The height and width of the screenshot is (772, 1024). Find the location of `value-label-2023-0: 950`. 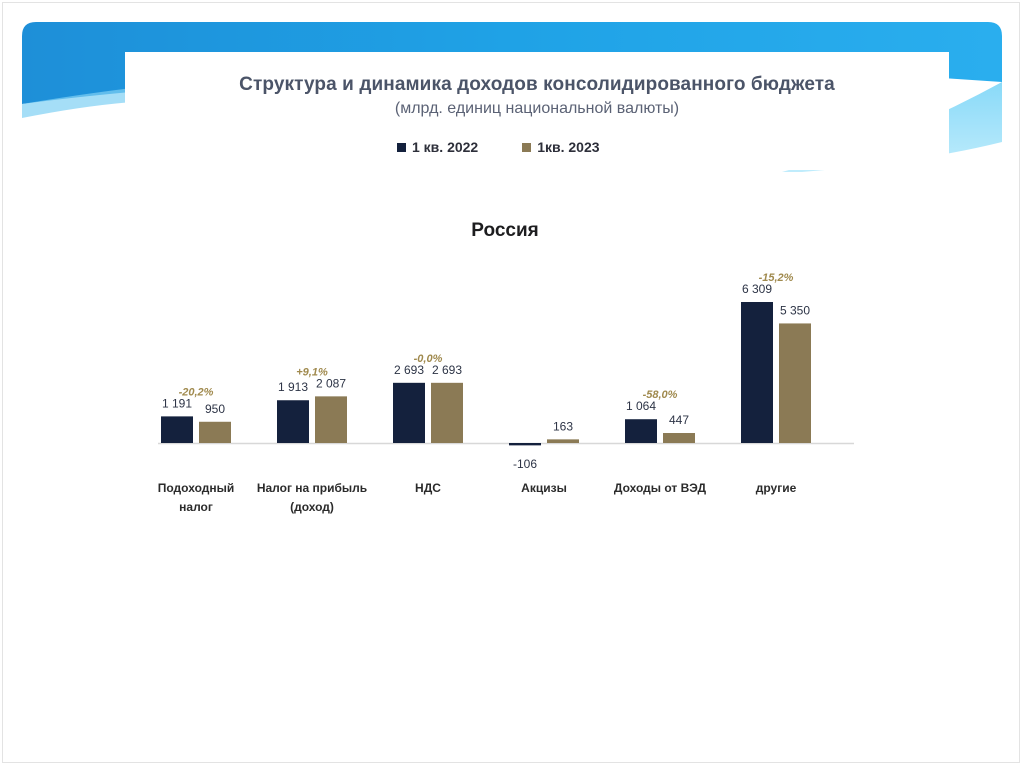

value-label-2023-0: 950 is located at coordinates (215, 409).